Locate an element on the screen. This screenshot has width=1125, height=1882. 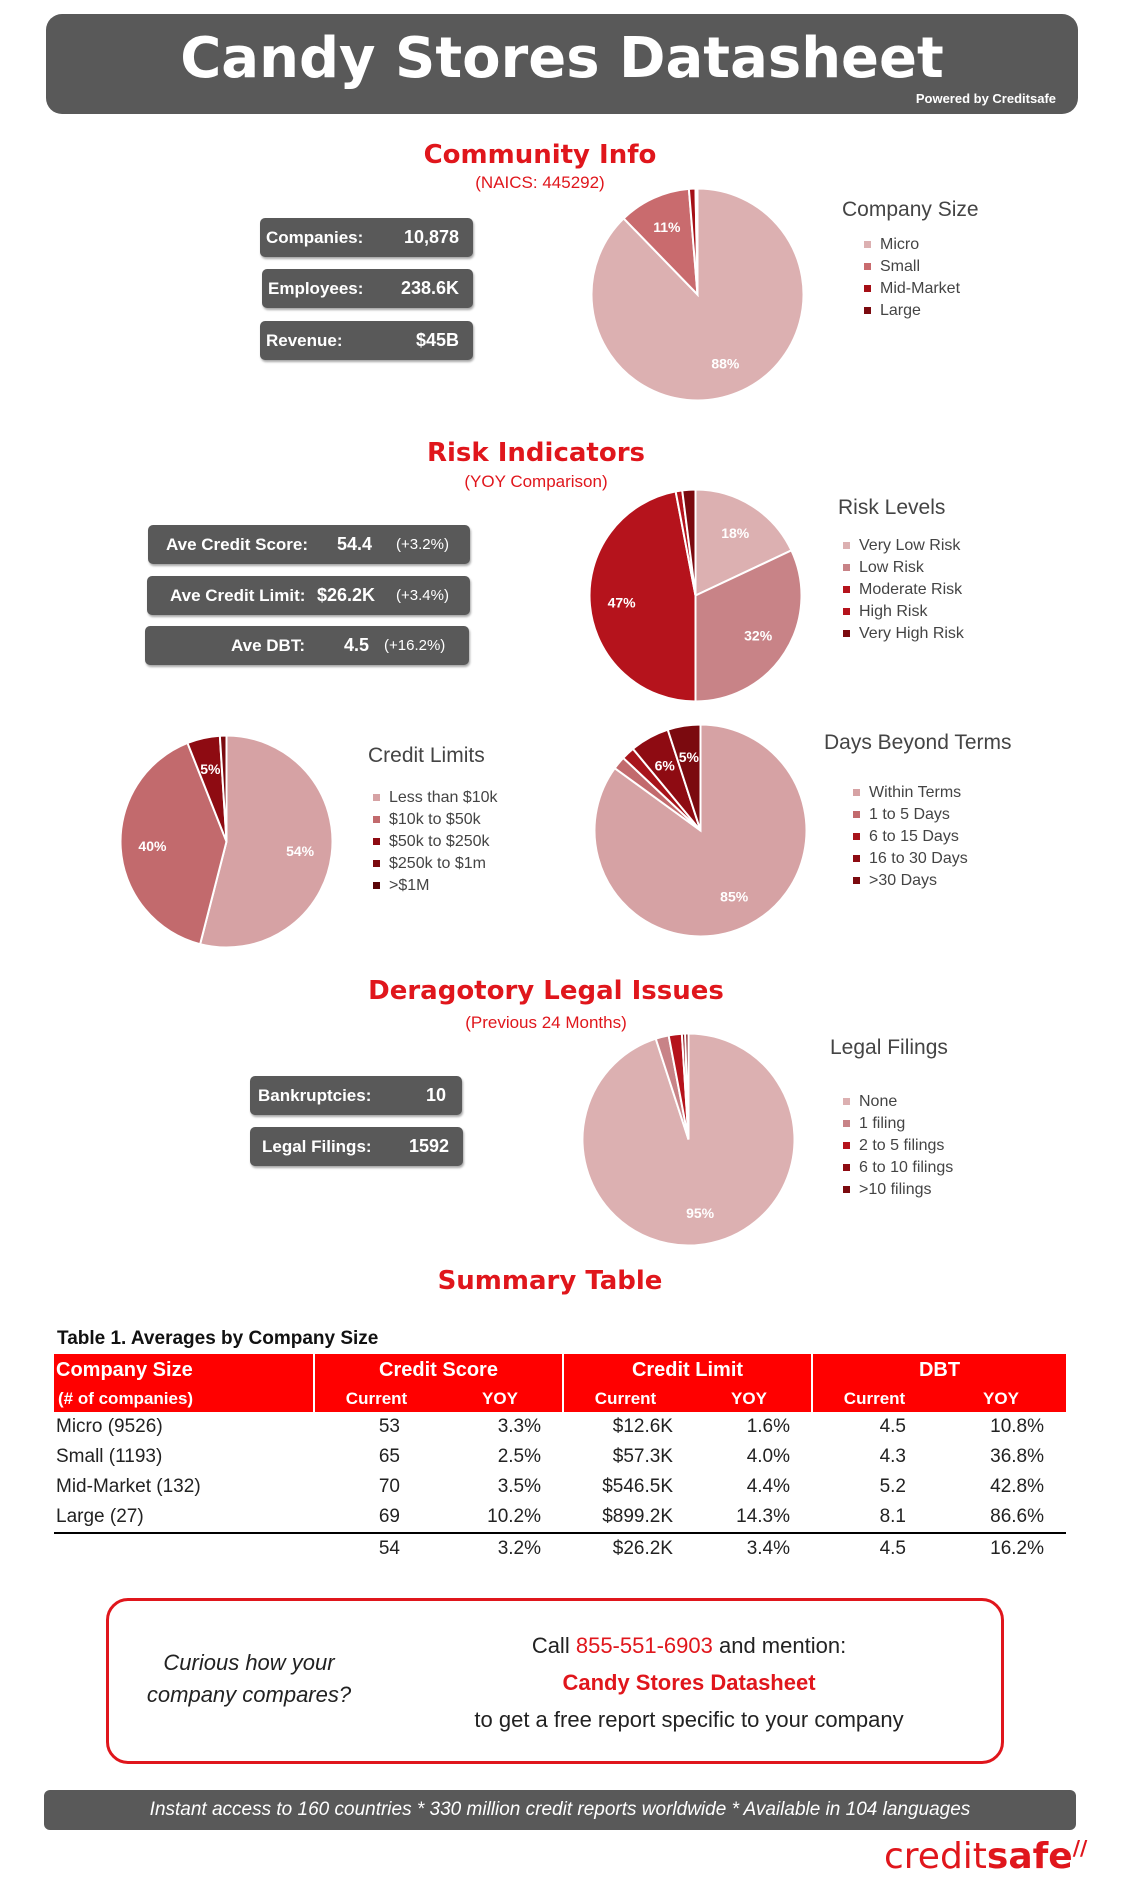
callout-mention: and mention: is located at coordinates (782, 1645).